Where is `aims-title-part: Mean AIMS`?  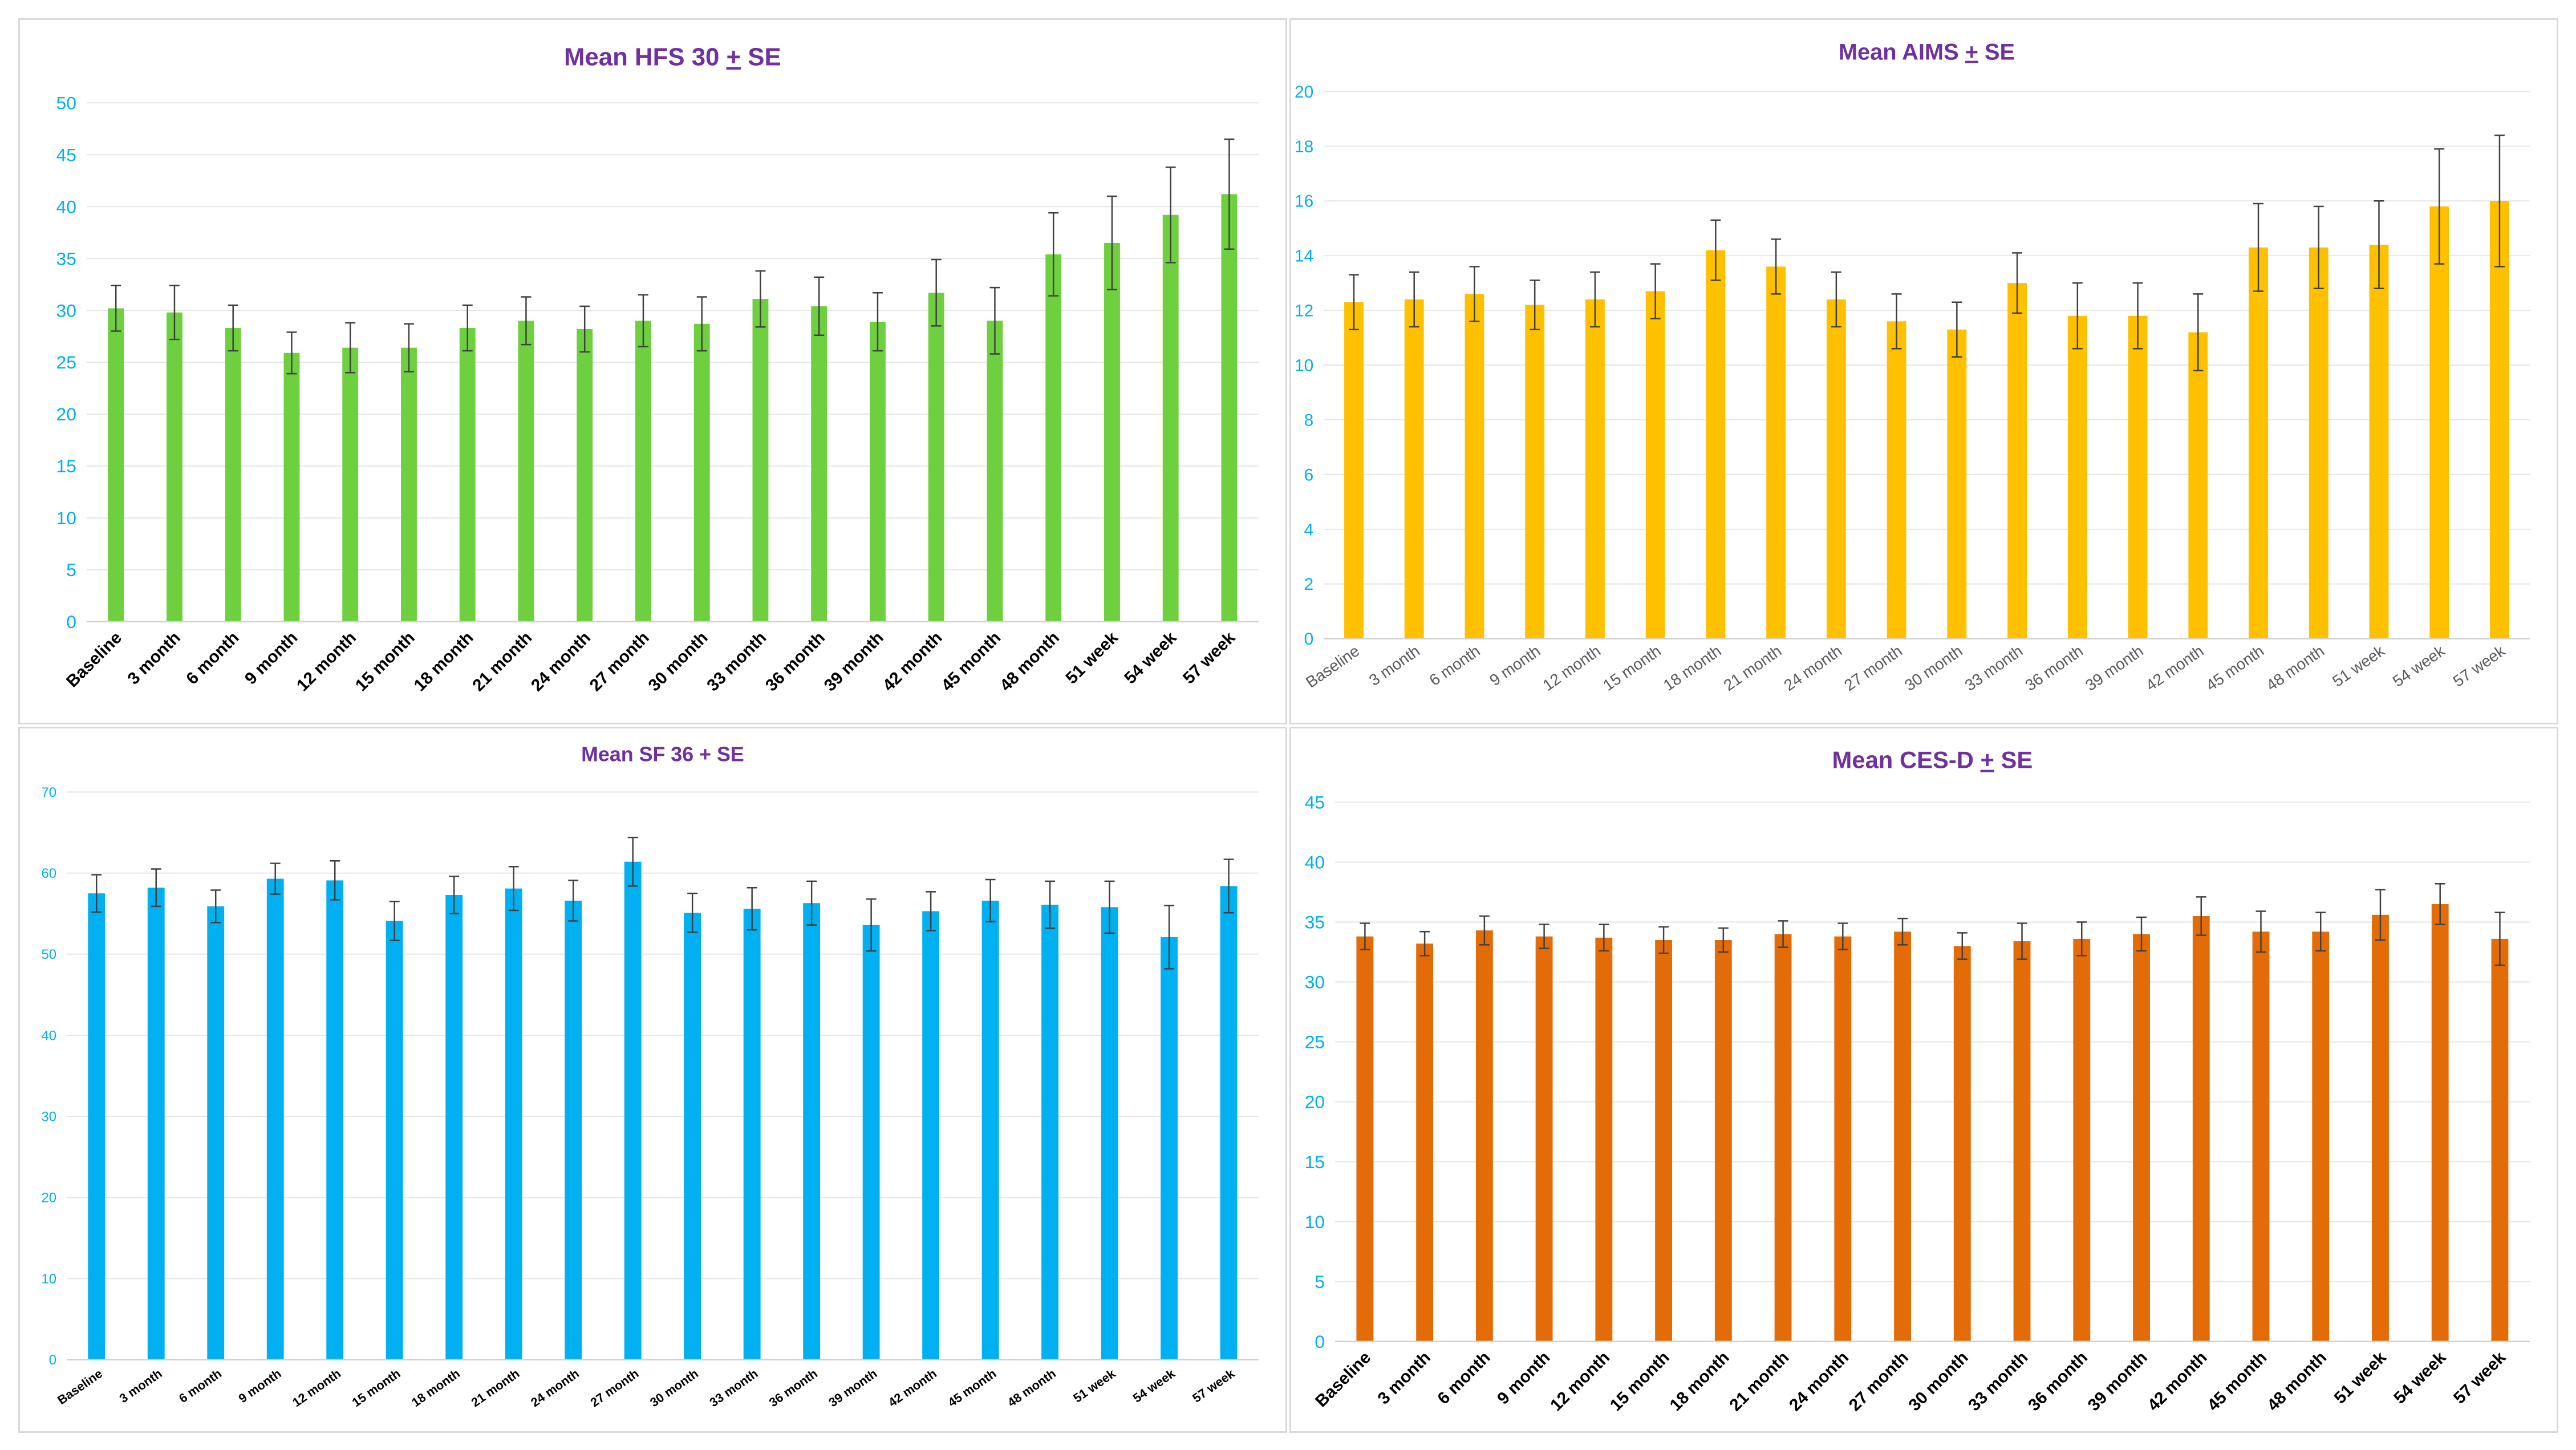
aims-title-part: Mean AIMS is located at coordinates (1902, 52).